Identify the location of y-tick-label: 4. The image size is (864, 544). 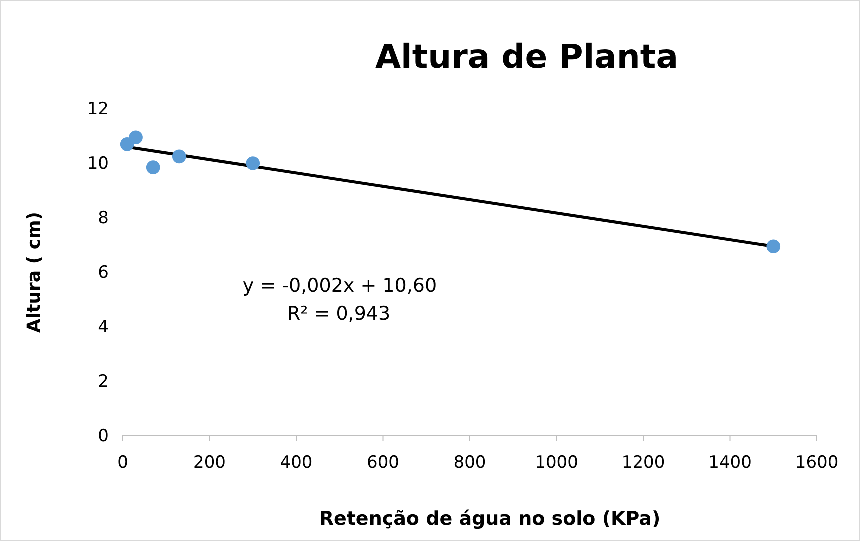
(103, 327).